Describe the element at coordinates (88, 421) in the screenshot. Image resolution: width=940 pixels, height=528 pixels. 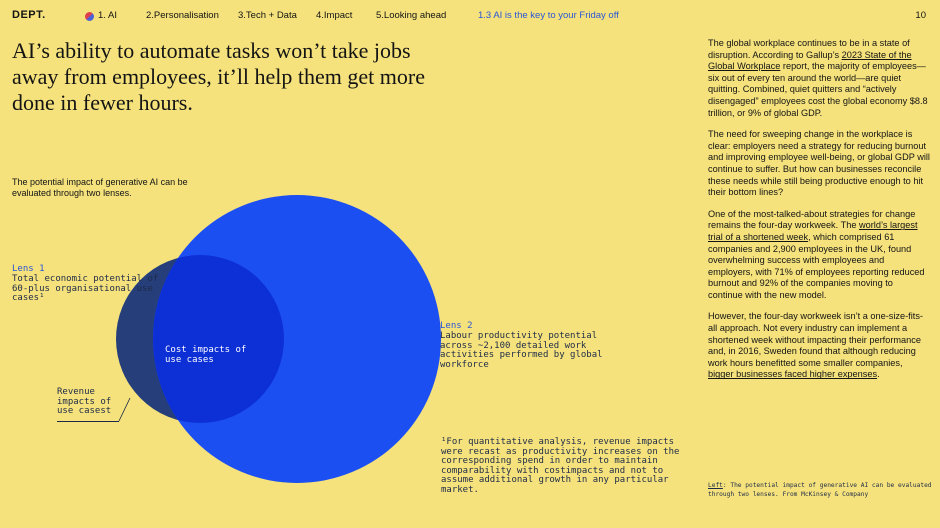
I see `revenue-label-underline` at that location.